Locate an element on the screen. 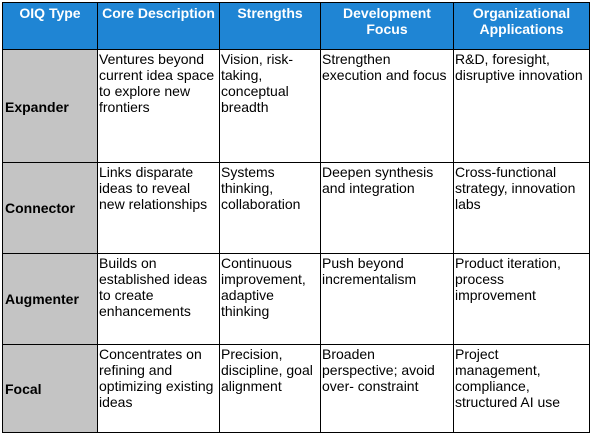 This screenshot has width=592, height=436. cell-oiq-type: Augmenter is located at coordinates (50, 298).